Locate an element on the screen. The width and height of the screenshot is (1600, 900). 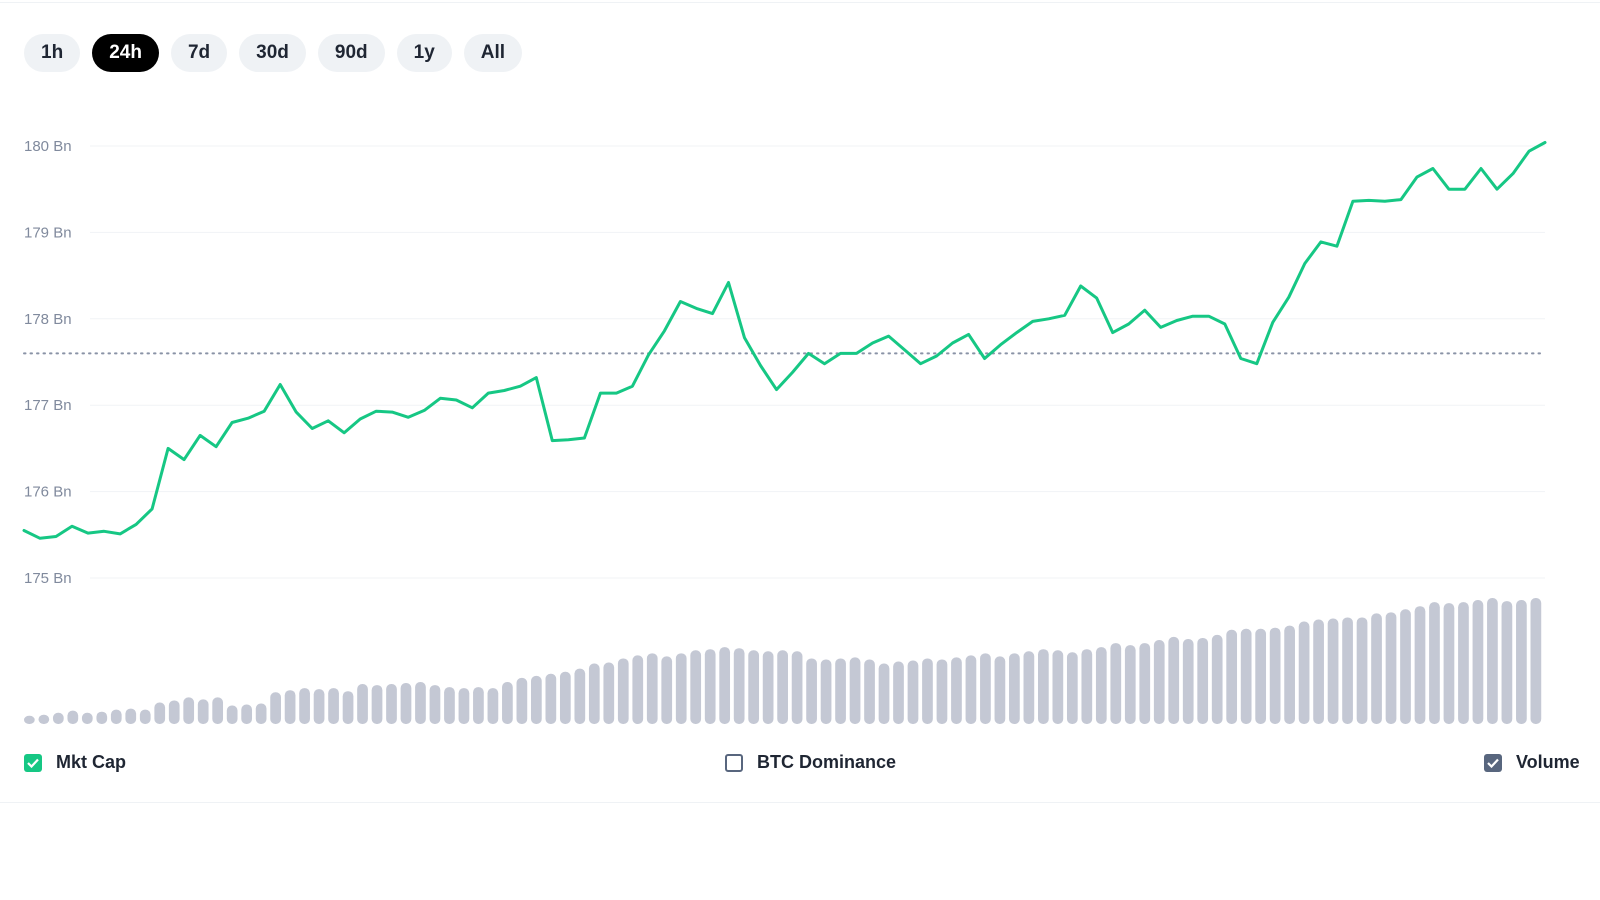
legend-volume-toggle: Volume is located at coordinates (1532, 762).